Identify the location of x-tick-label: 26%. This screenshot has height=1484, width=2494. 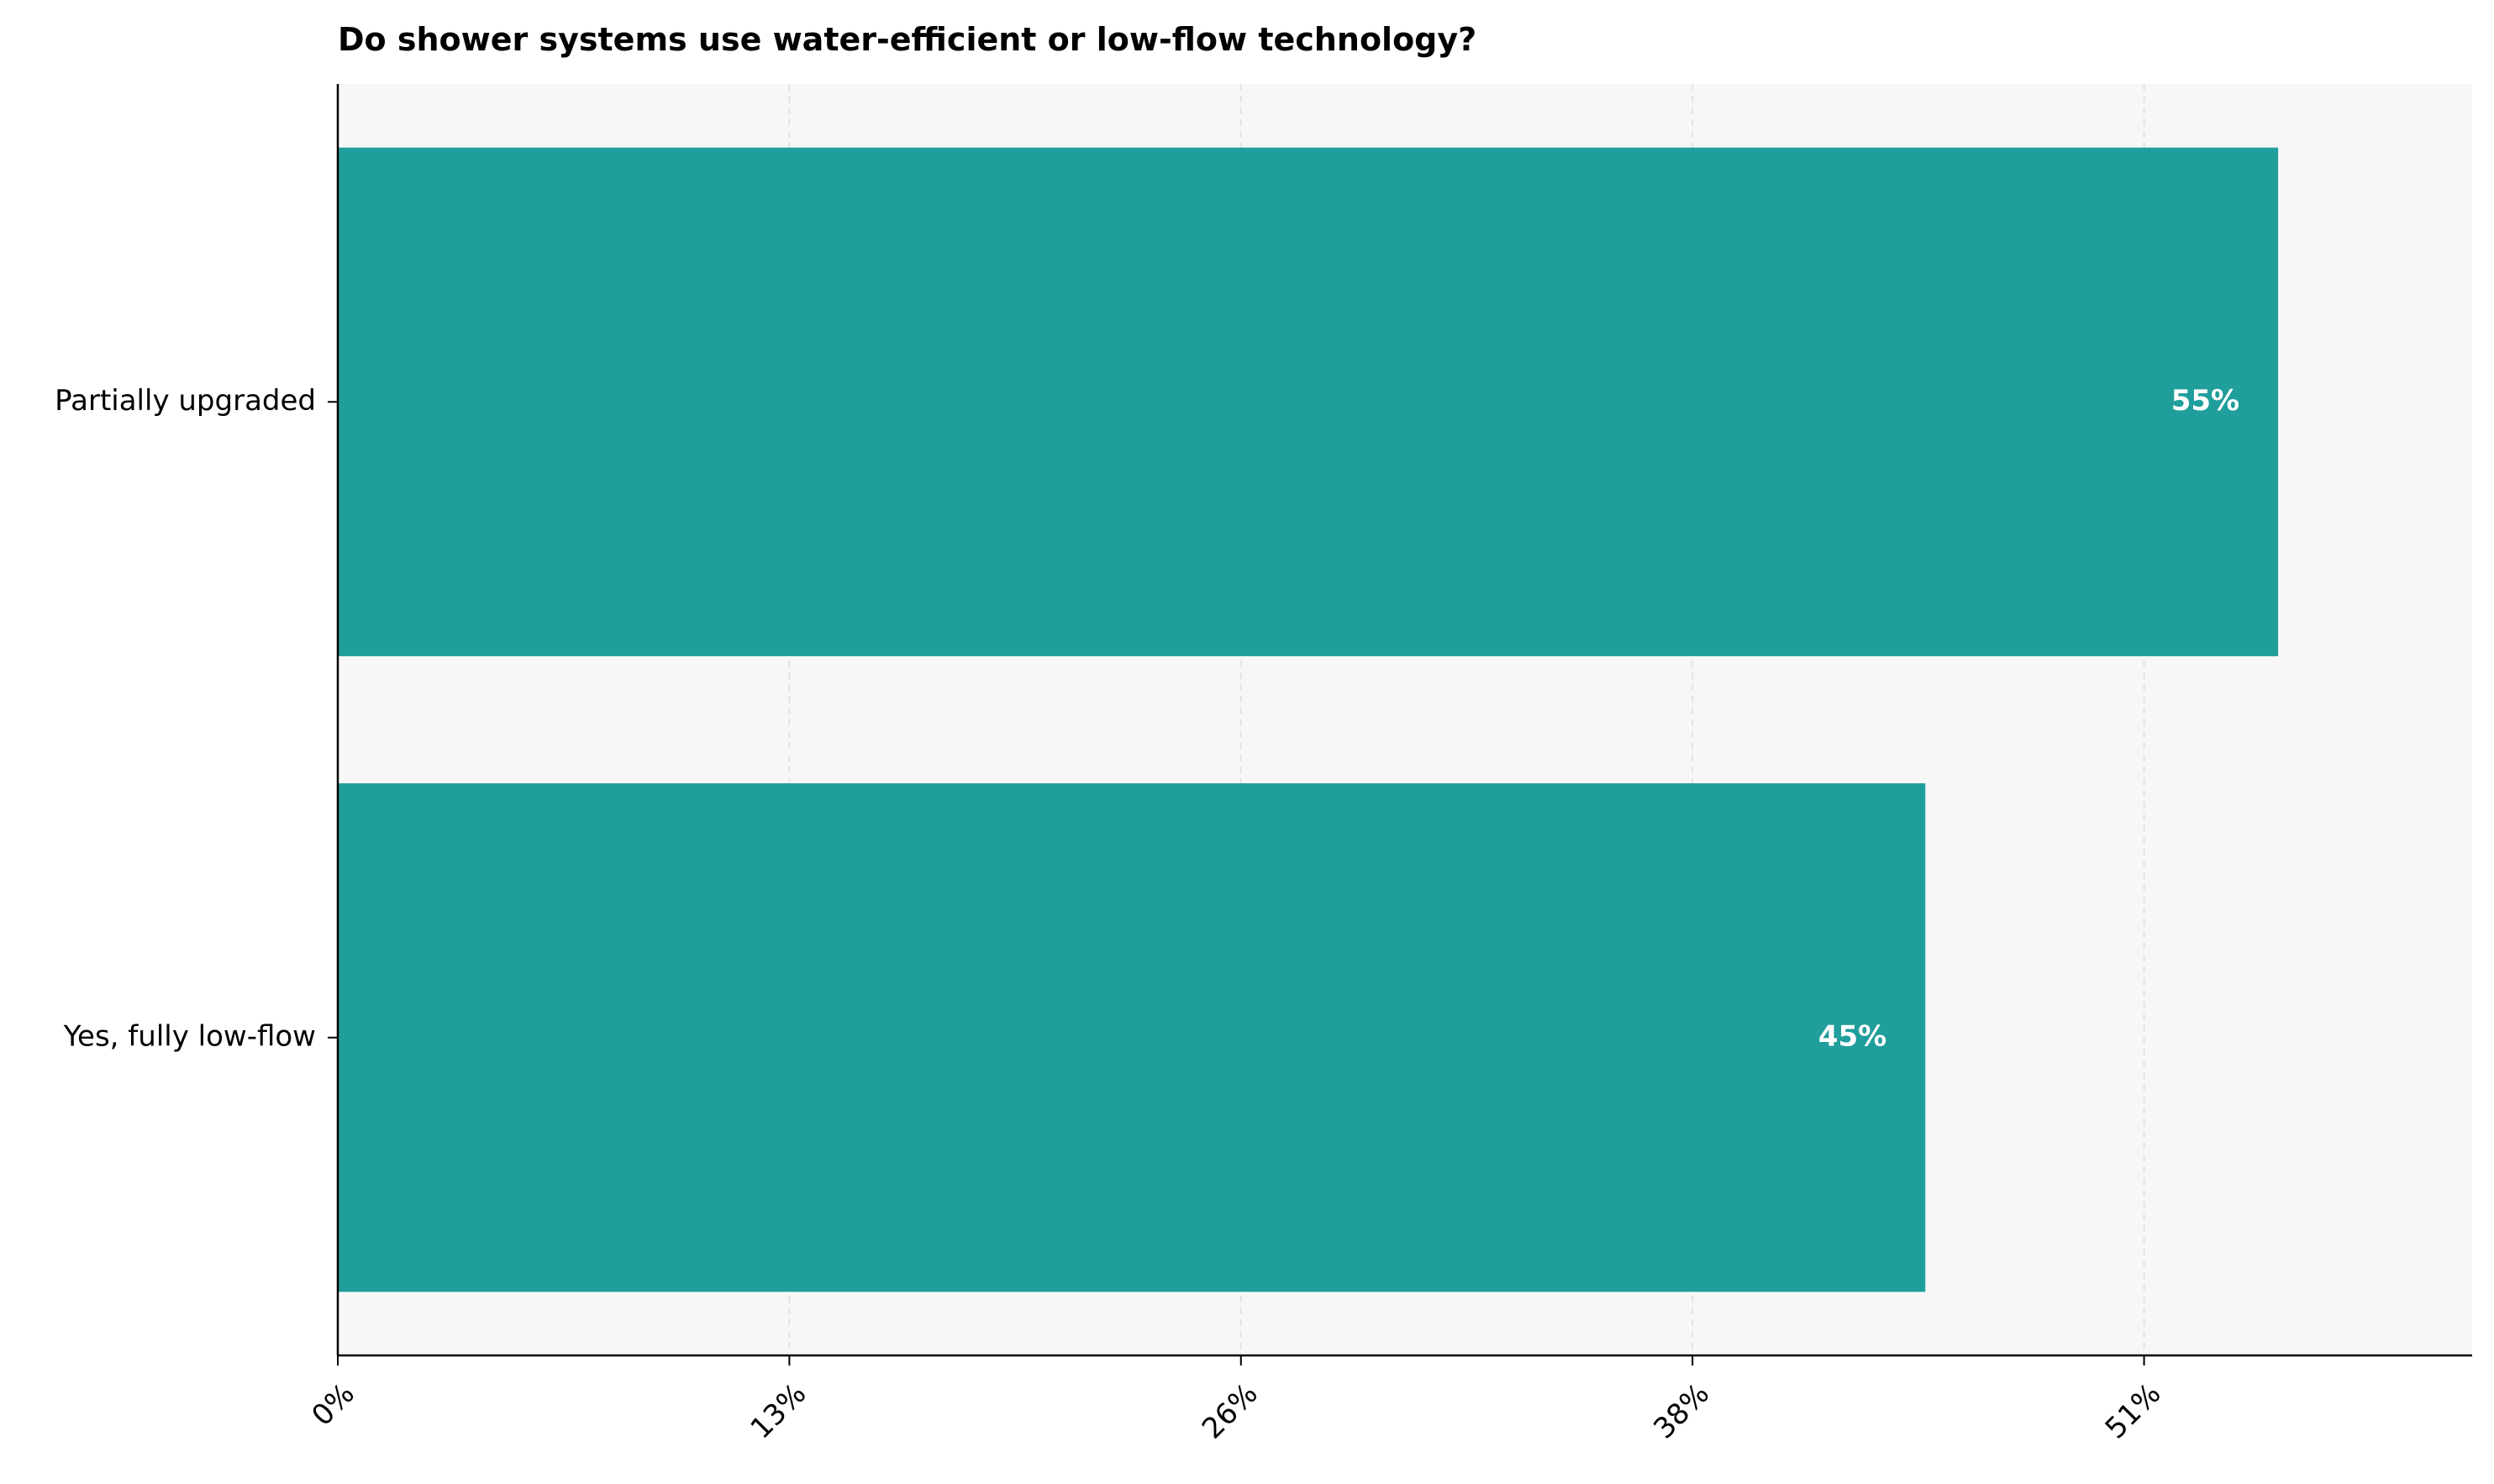
(1230, 1411).